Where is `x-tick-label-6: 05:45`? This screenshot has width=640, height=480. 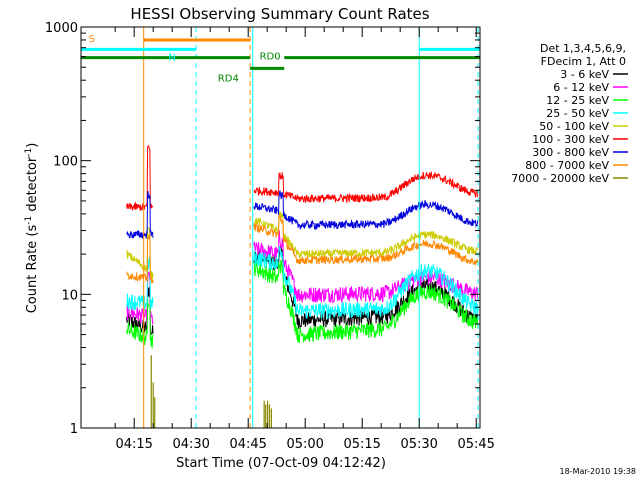 x-tick-label-6: 05:45 is located at coordinates (475, 444).